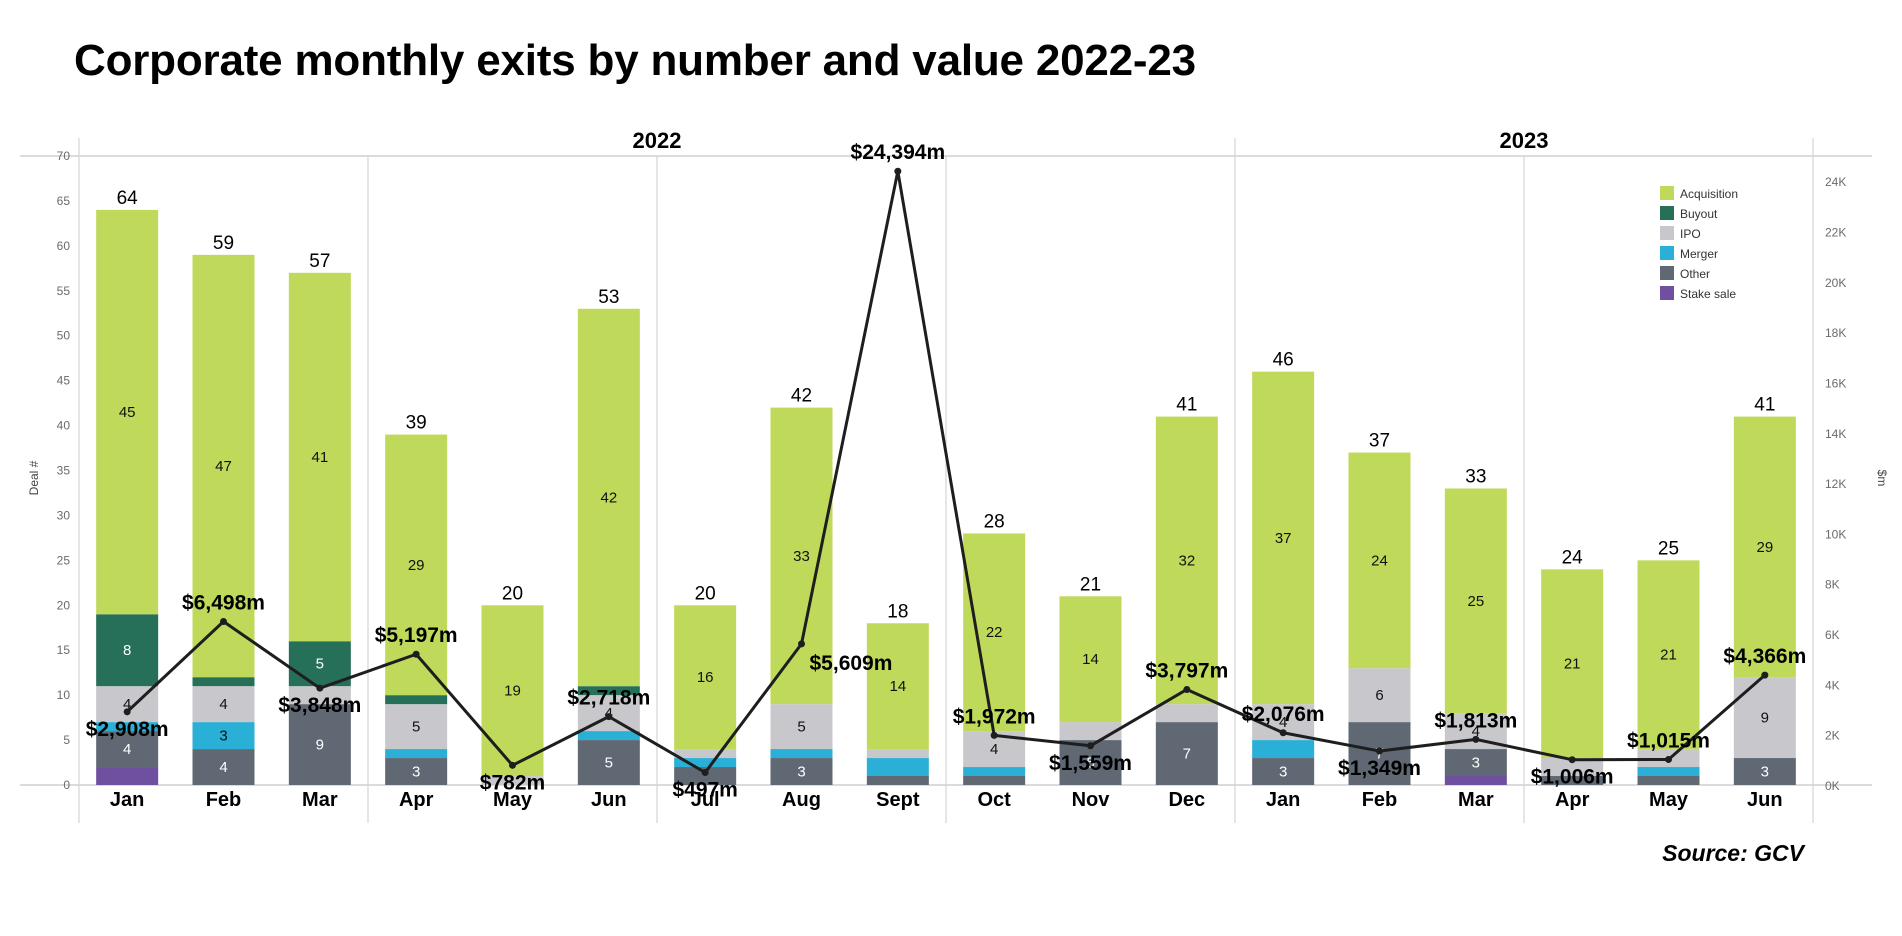 This screenshot has width=1902, height=936. What do you see at coordinates (48, 470) in the screenshot?
I see `y-axis-left: 0 5 10 15 20 25 30 35 40 45 50 55 60 65 70 Deal #` at bounding box center [48, 470].